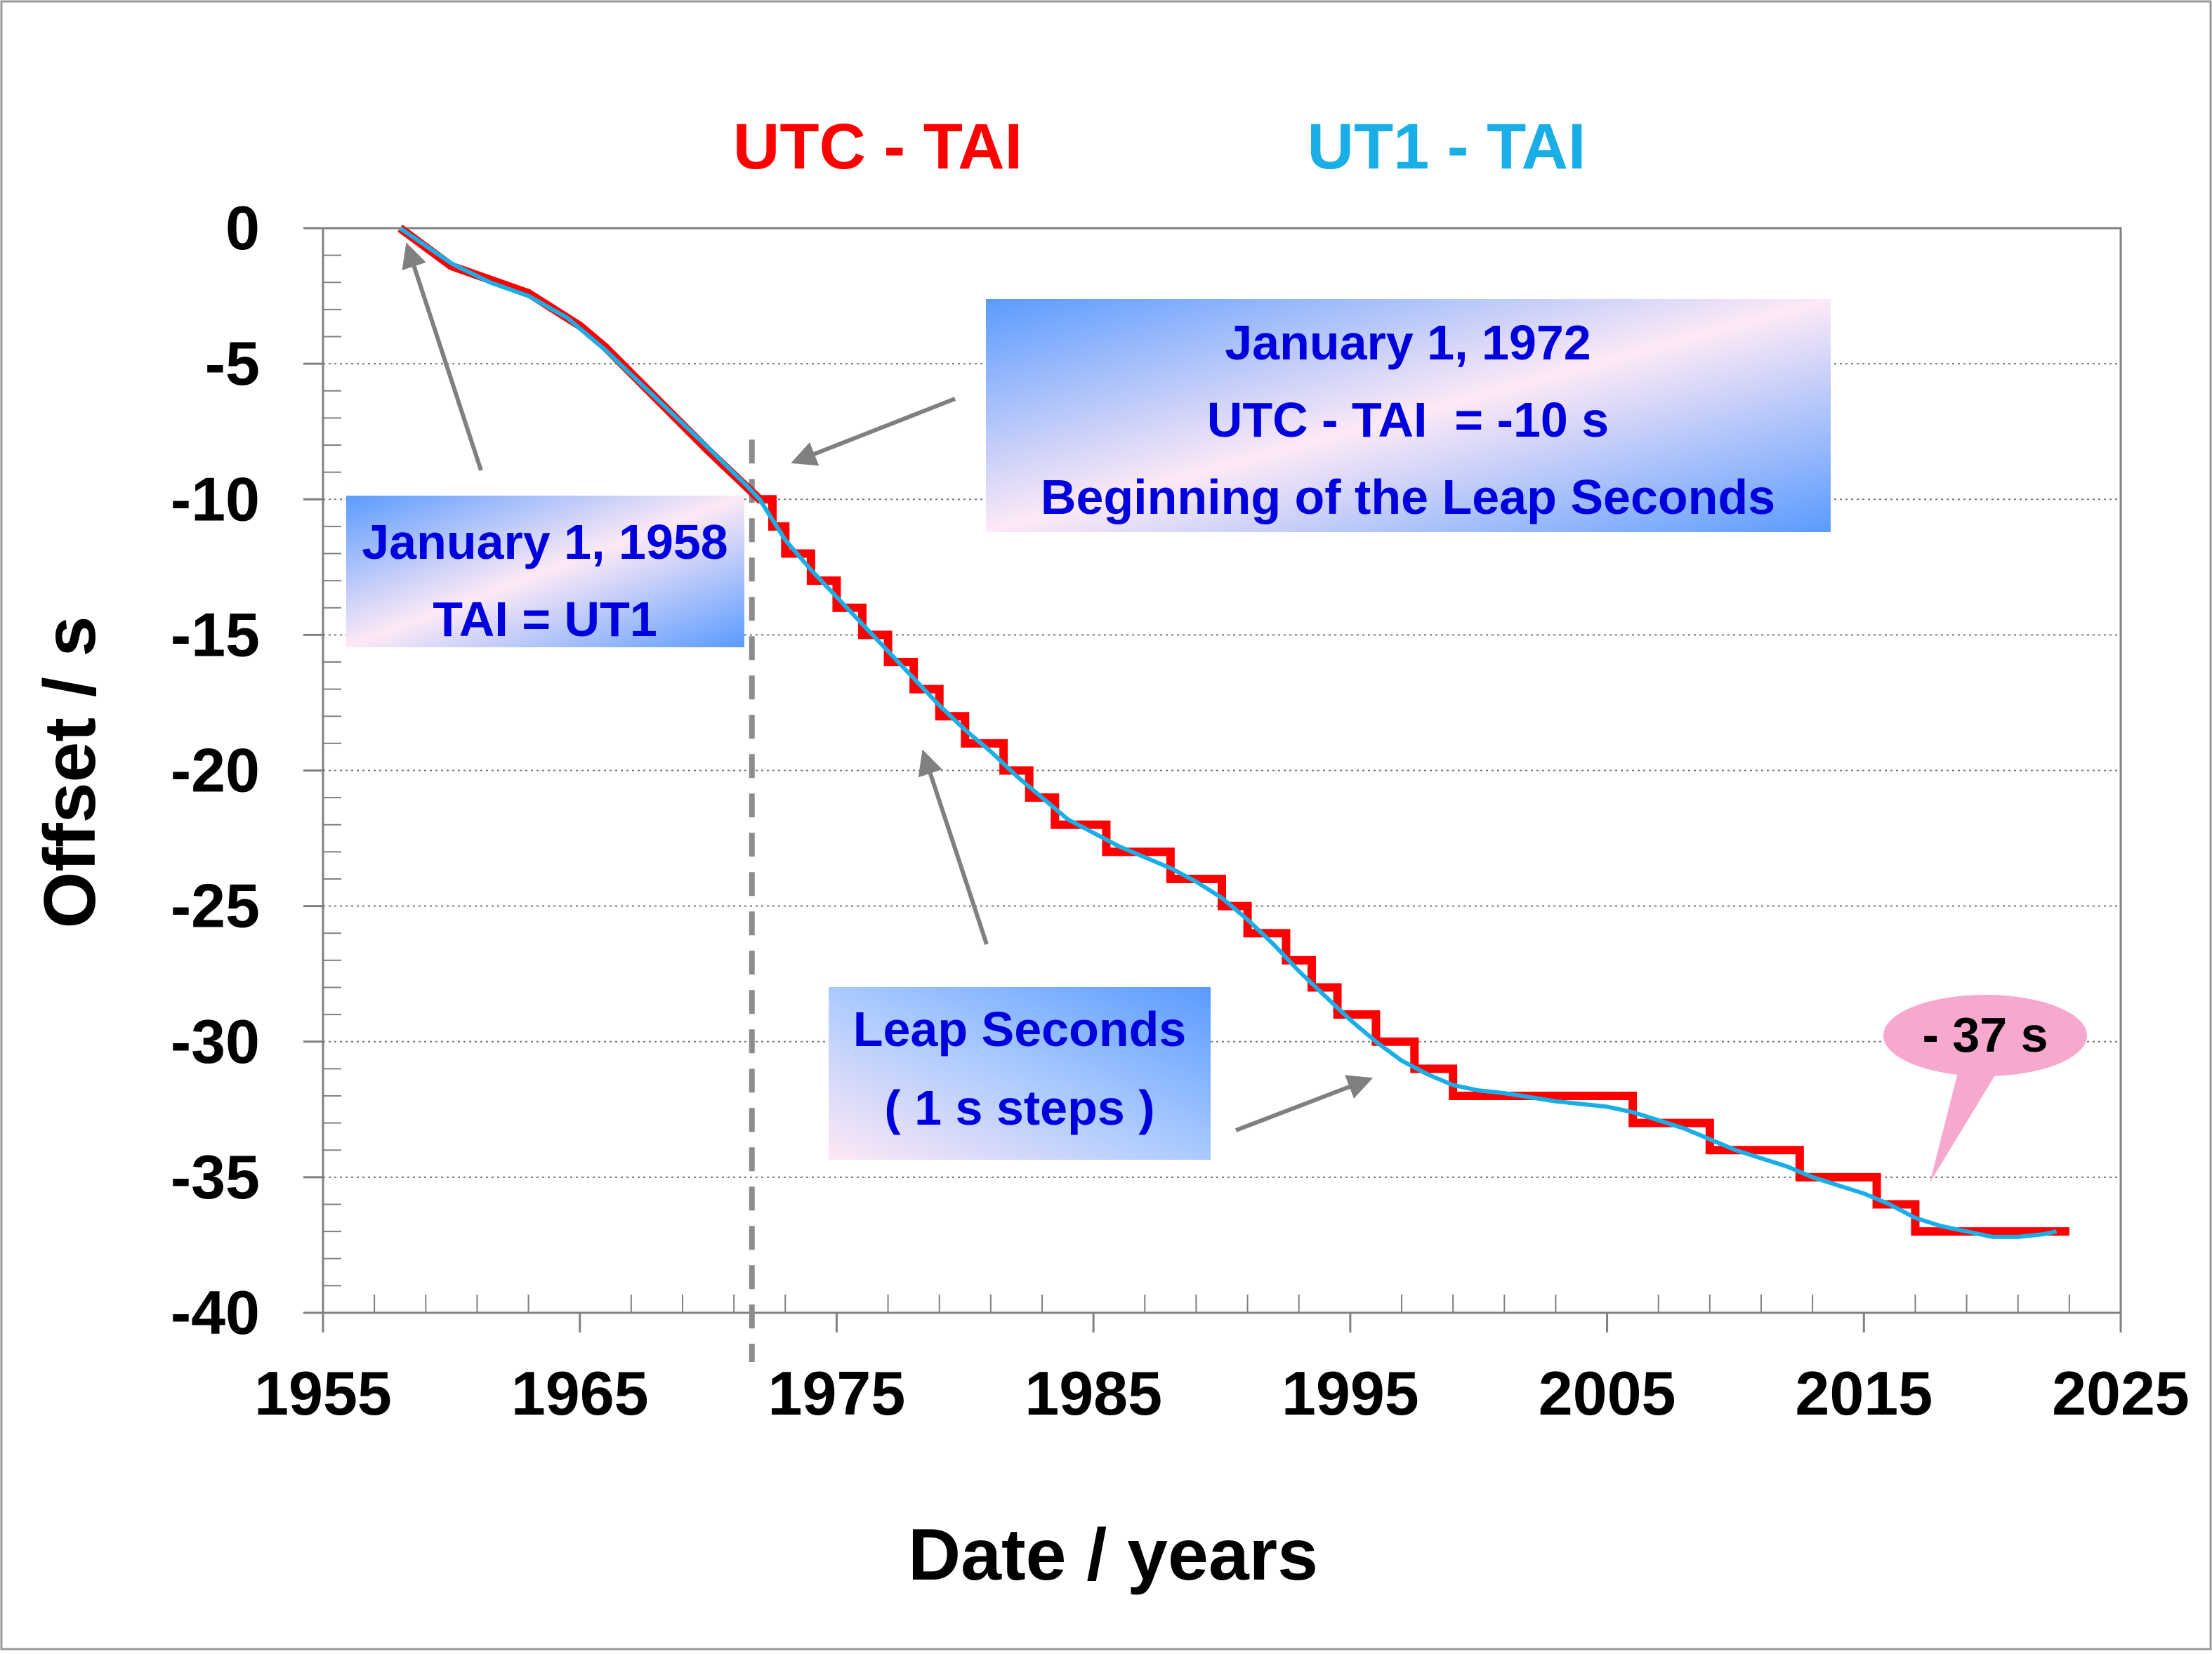 The height and width of the screenshot is (1654, 2212). What do you see at coordinates (877, 147) in the screenshot?
I see `legend-utc-tai: UTC - TAI` at bounding box center [877, 147].